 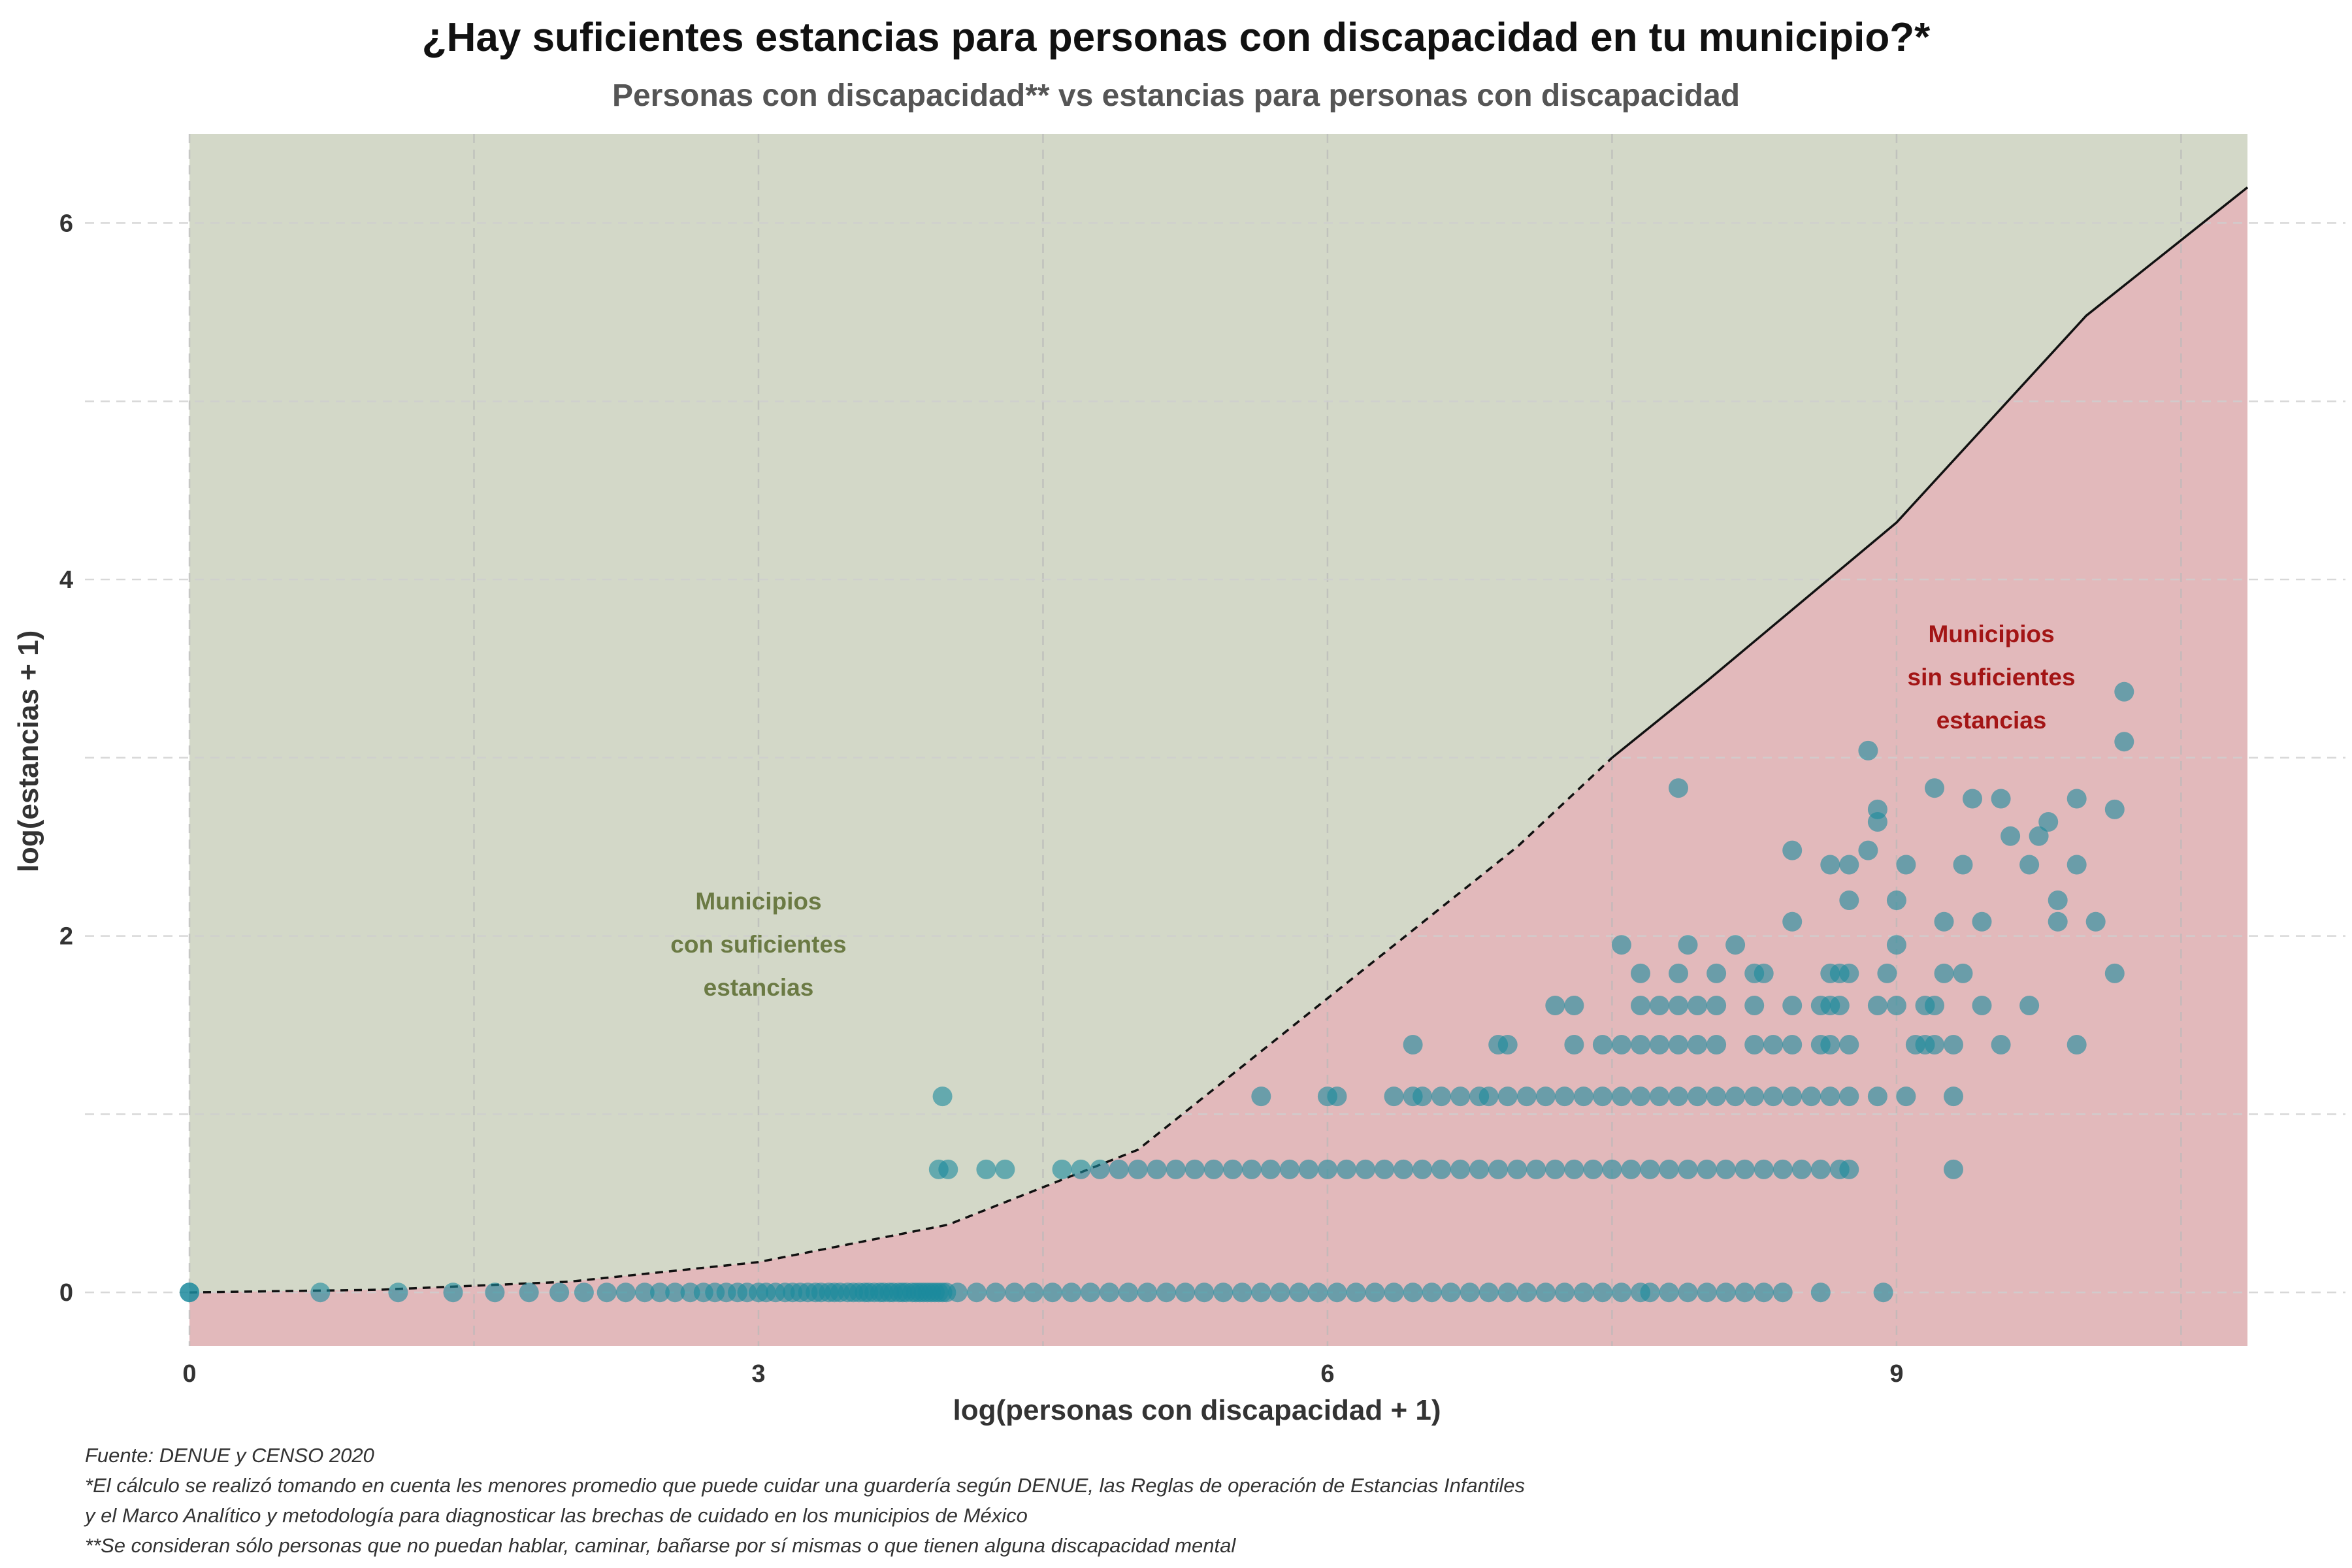 I want to click on region-label-0-line-0: Municipios, so click(x=758, y=901).